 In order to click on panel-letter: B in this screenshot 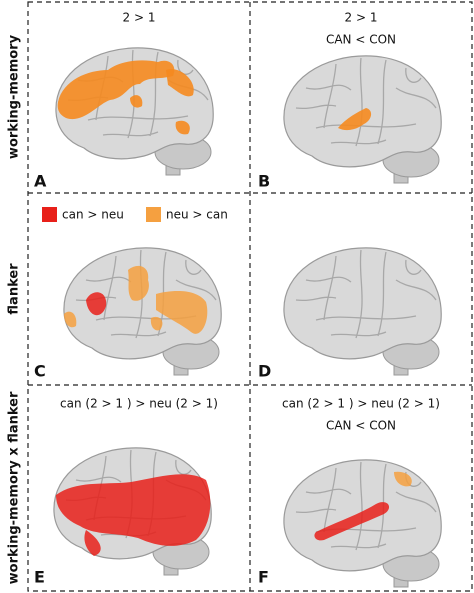, I will do `click(264, 181)`.